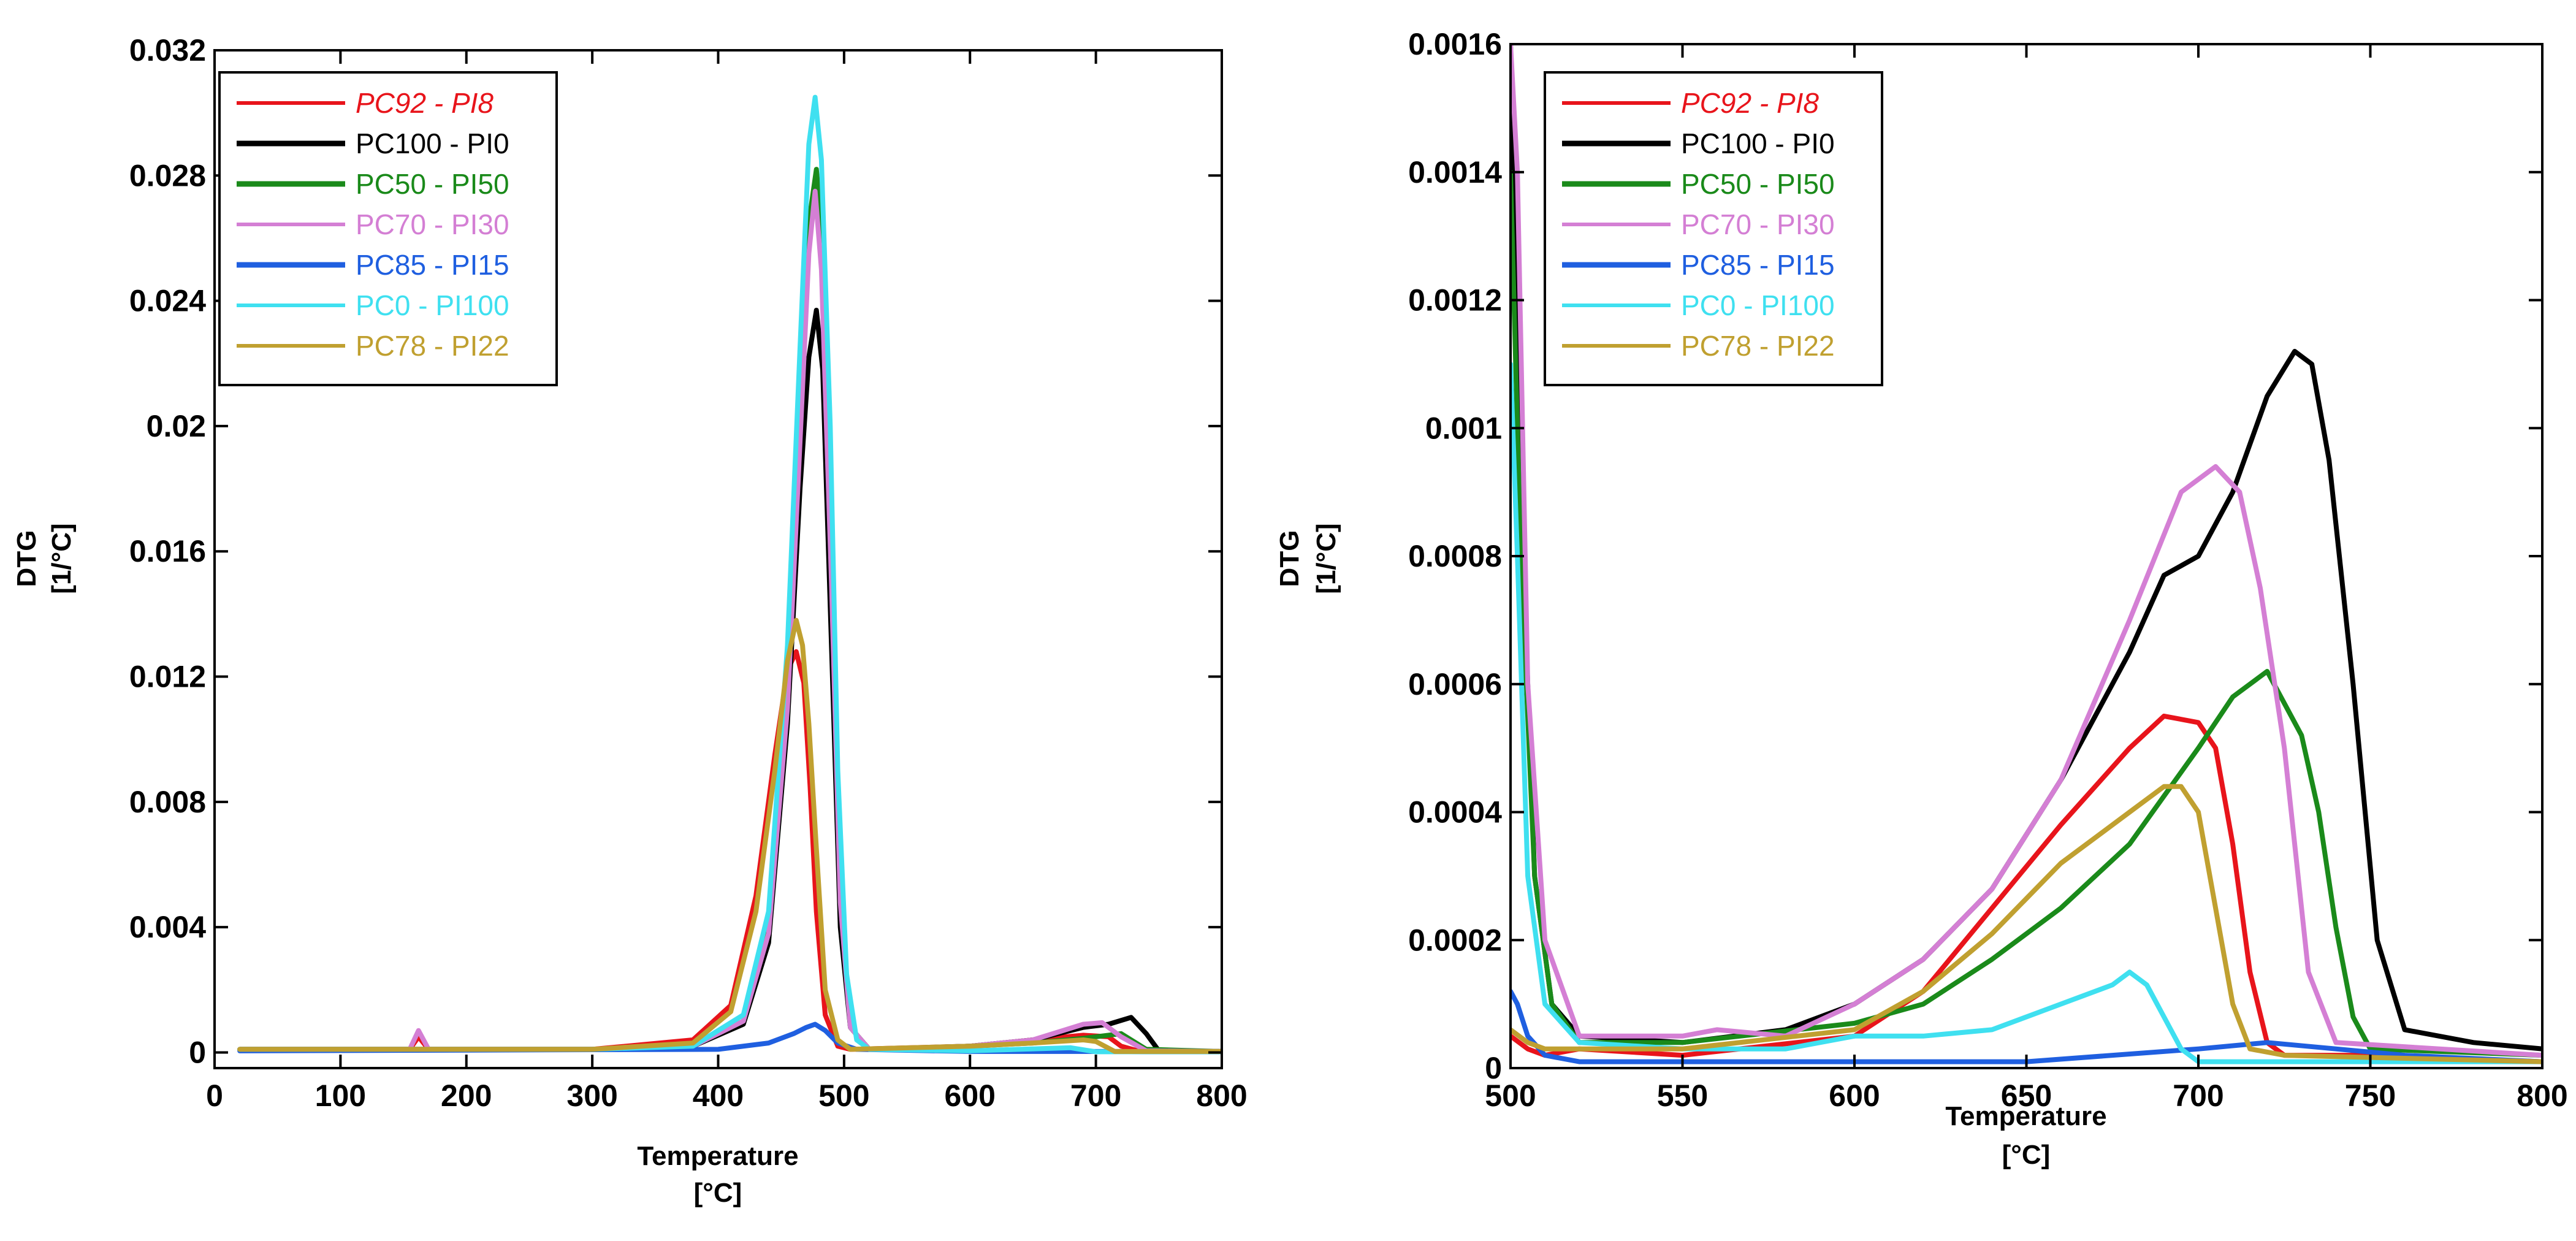 Image resolution: width=2576 pixels, height=1241 pixels. Describe the element at coordinates (340, 1096) in the screenshot. I see `left-x-tick-label: 100` at that location.